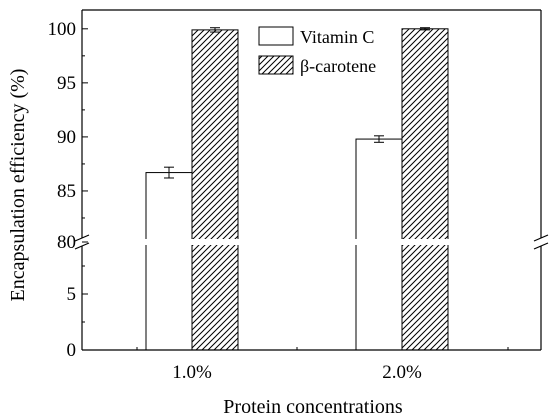 The width and height of the screenshot is (550, 420). I want to click on y-tick-labels: 0 5 80 85 90 95 100, so click(62, 190).